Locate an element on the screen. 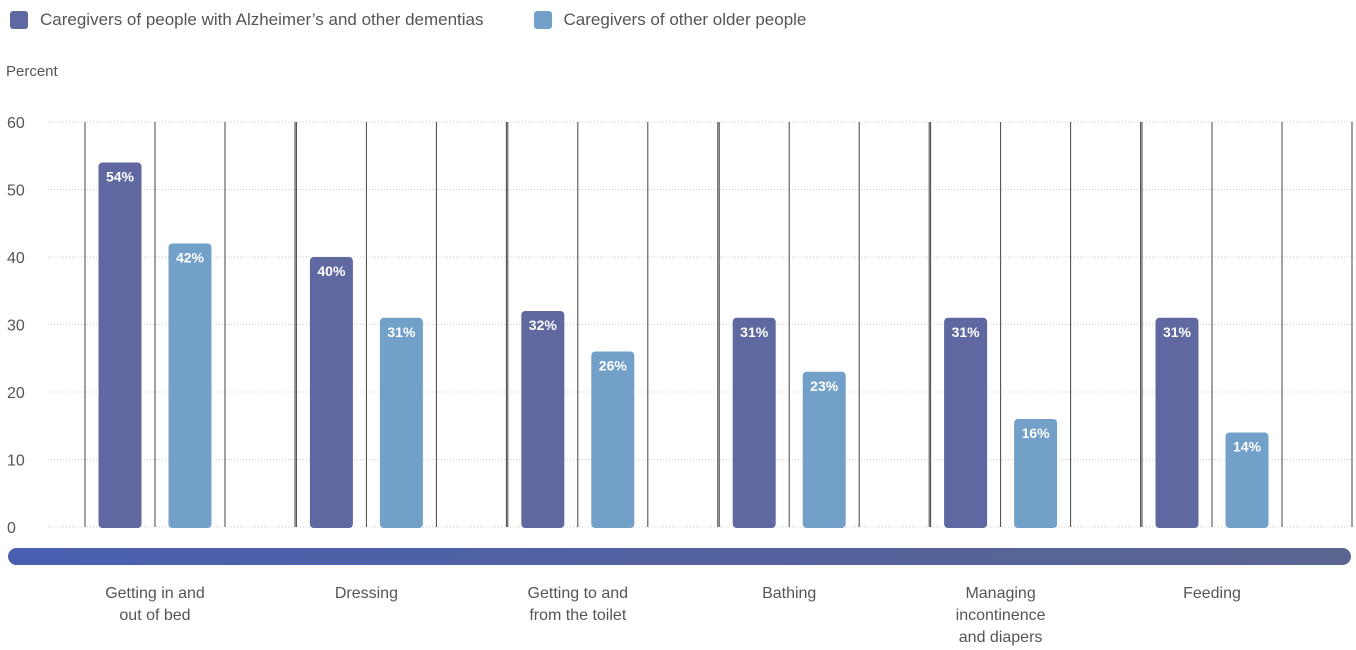 The image size is (1356, 650). y-axis-label: Percent is located at coordinates (32, 71).